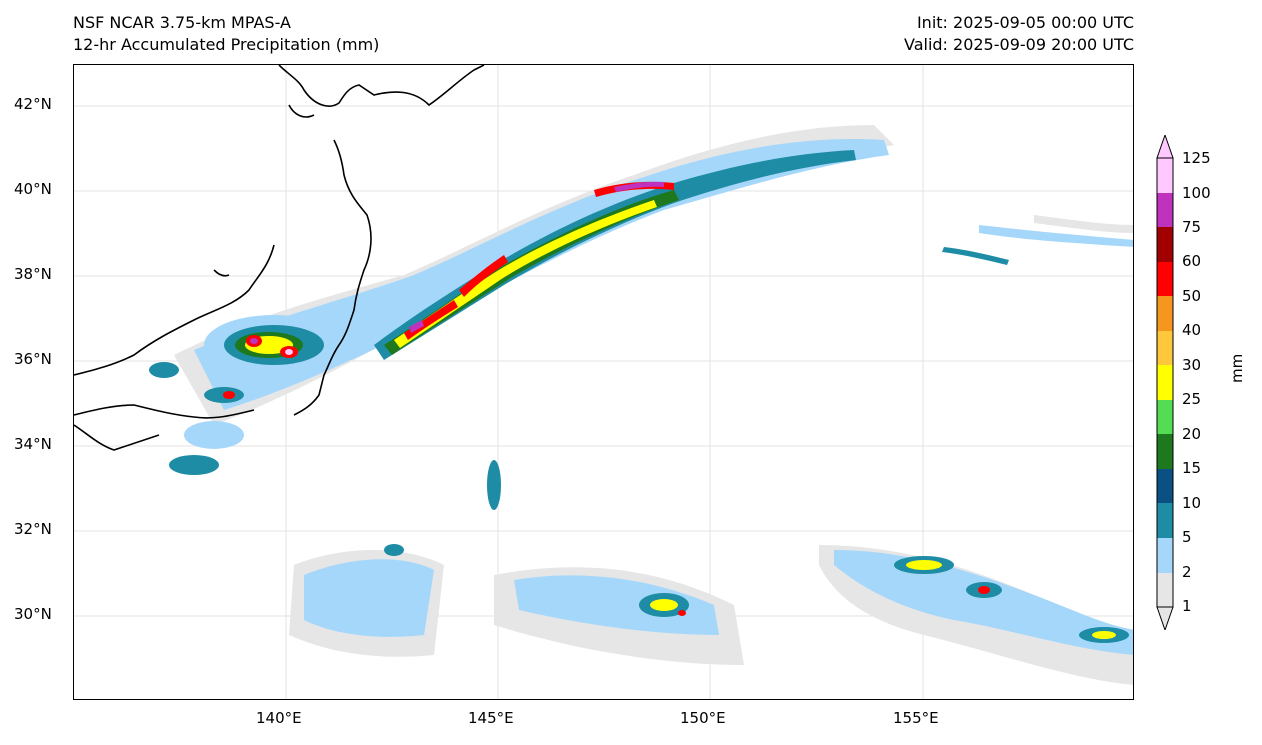 The width and height of the screenshot is (1262, 745). I want to click on cbar-label-20: 20, so click(1192, 434).